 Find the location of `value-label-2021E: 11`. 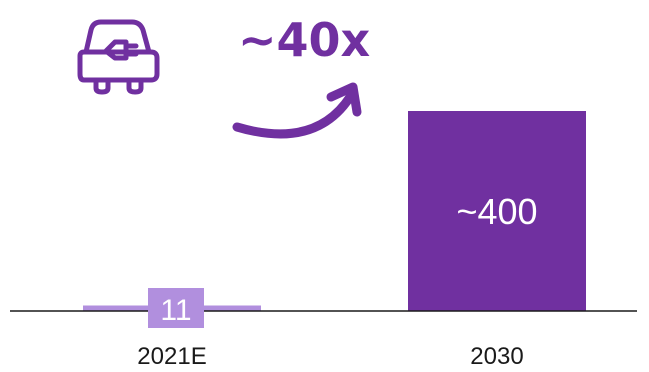

value-label-2021E: 11 is located at coordinates (175, 310).